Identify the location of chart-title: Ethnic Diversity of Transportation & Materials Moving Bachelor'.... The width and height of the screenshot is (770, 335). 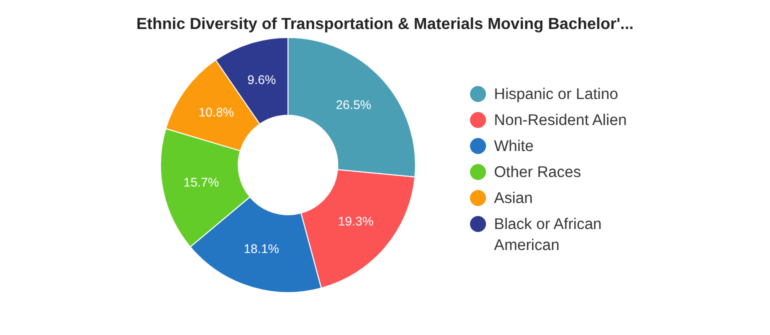
(385, 25).